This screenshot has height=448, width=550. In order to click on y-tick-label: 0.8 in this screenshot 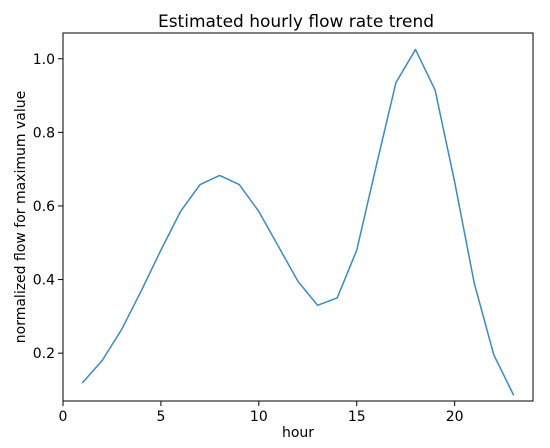, I will do `click(44, 133)`.